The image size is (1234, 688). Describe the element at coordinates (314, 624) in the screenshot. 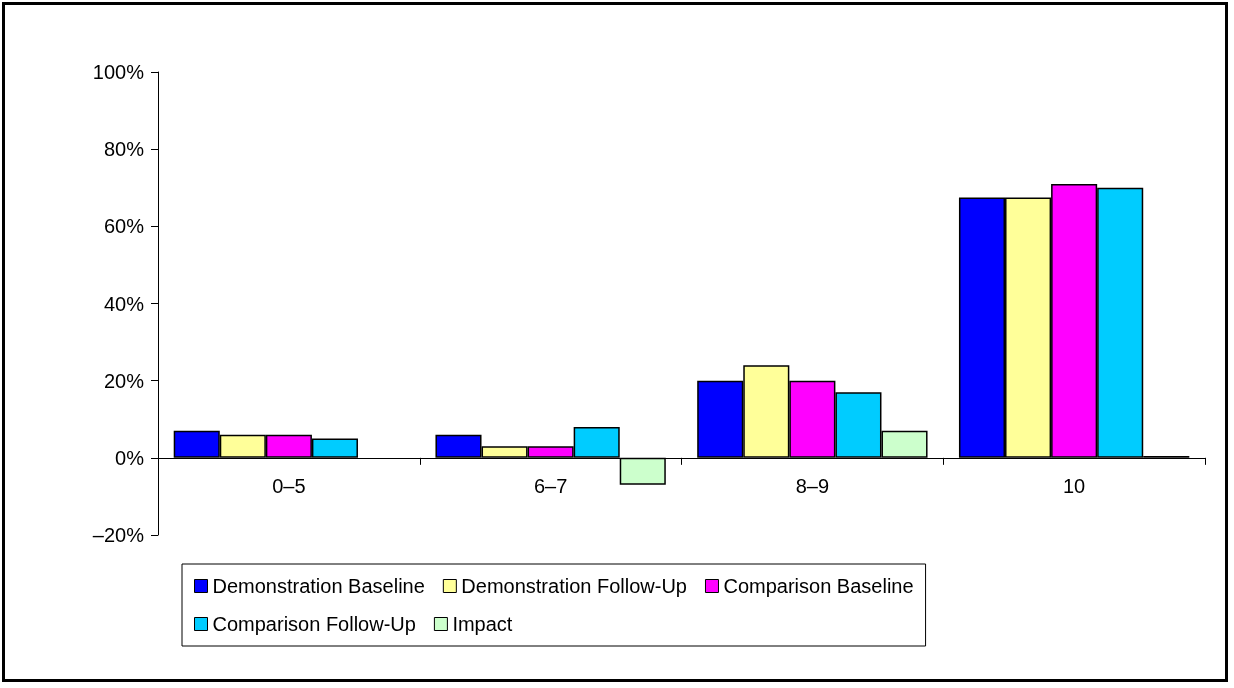

I see `legend-label: Comparison Follow-Up` at that location.